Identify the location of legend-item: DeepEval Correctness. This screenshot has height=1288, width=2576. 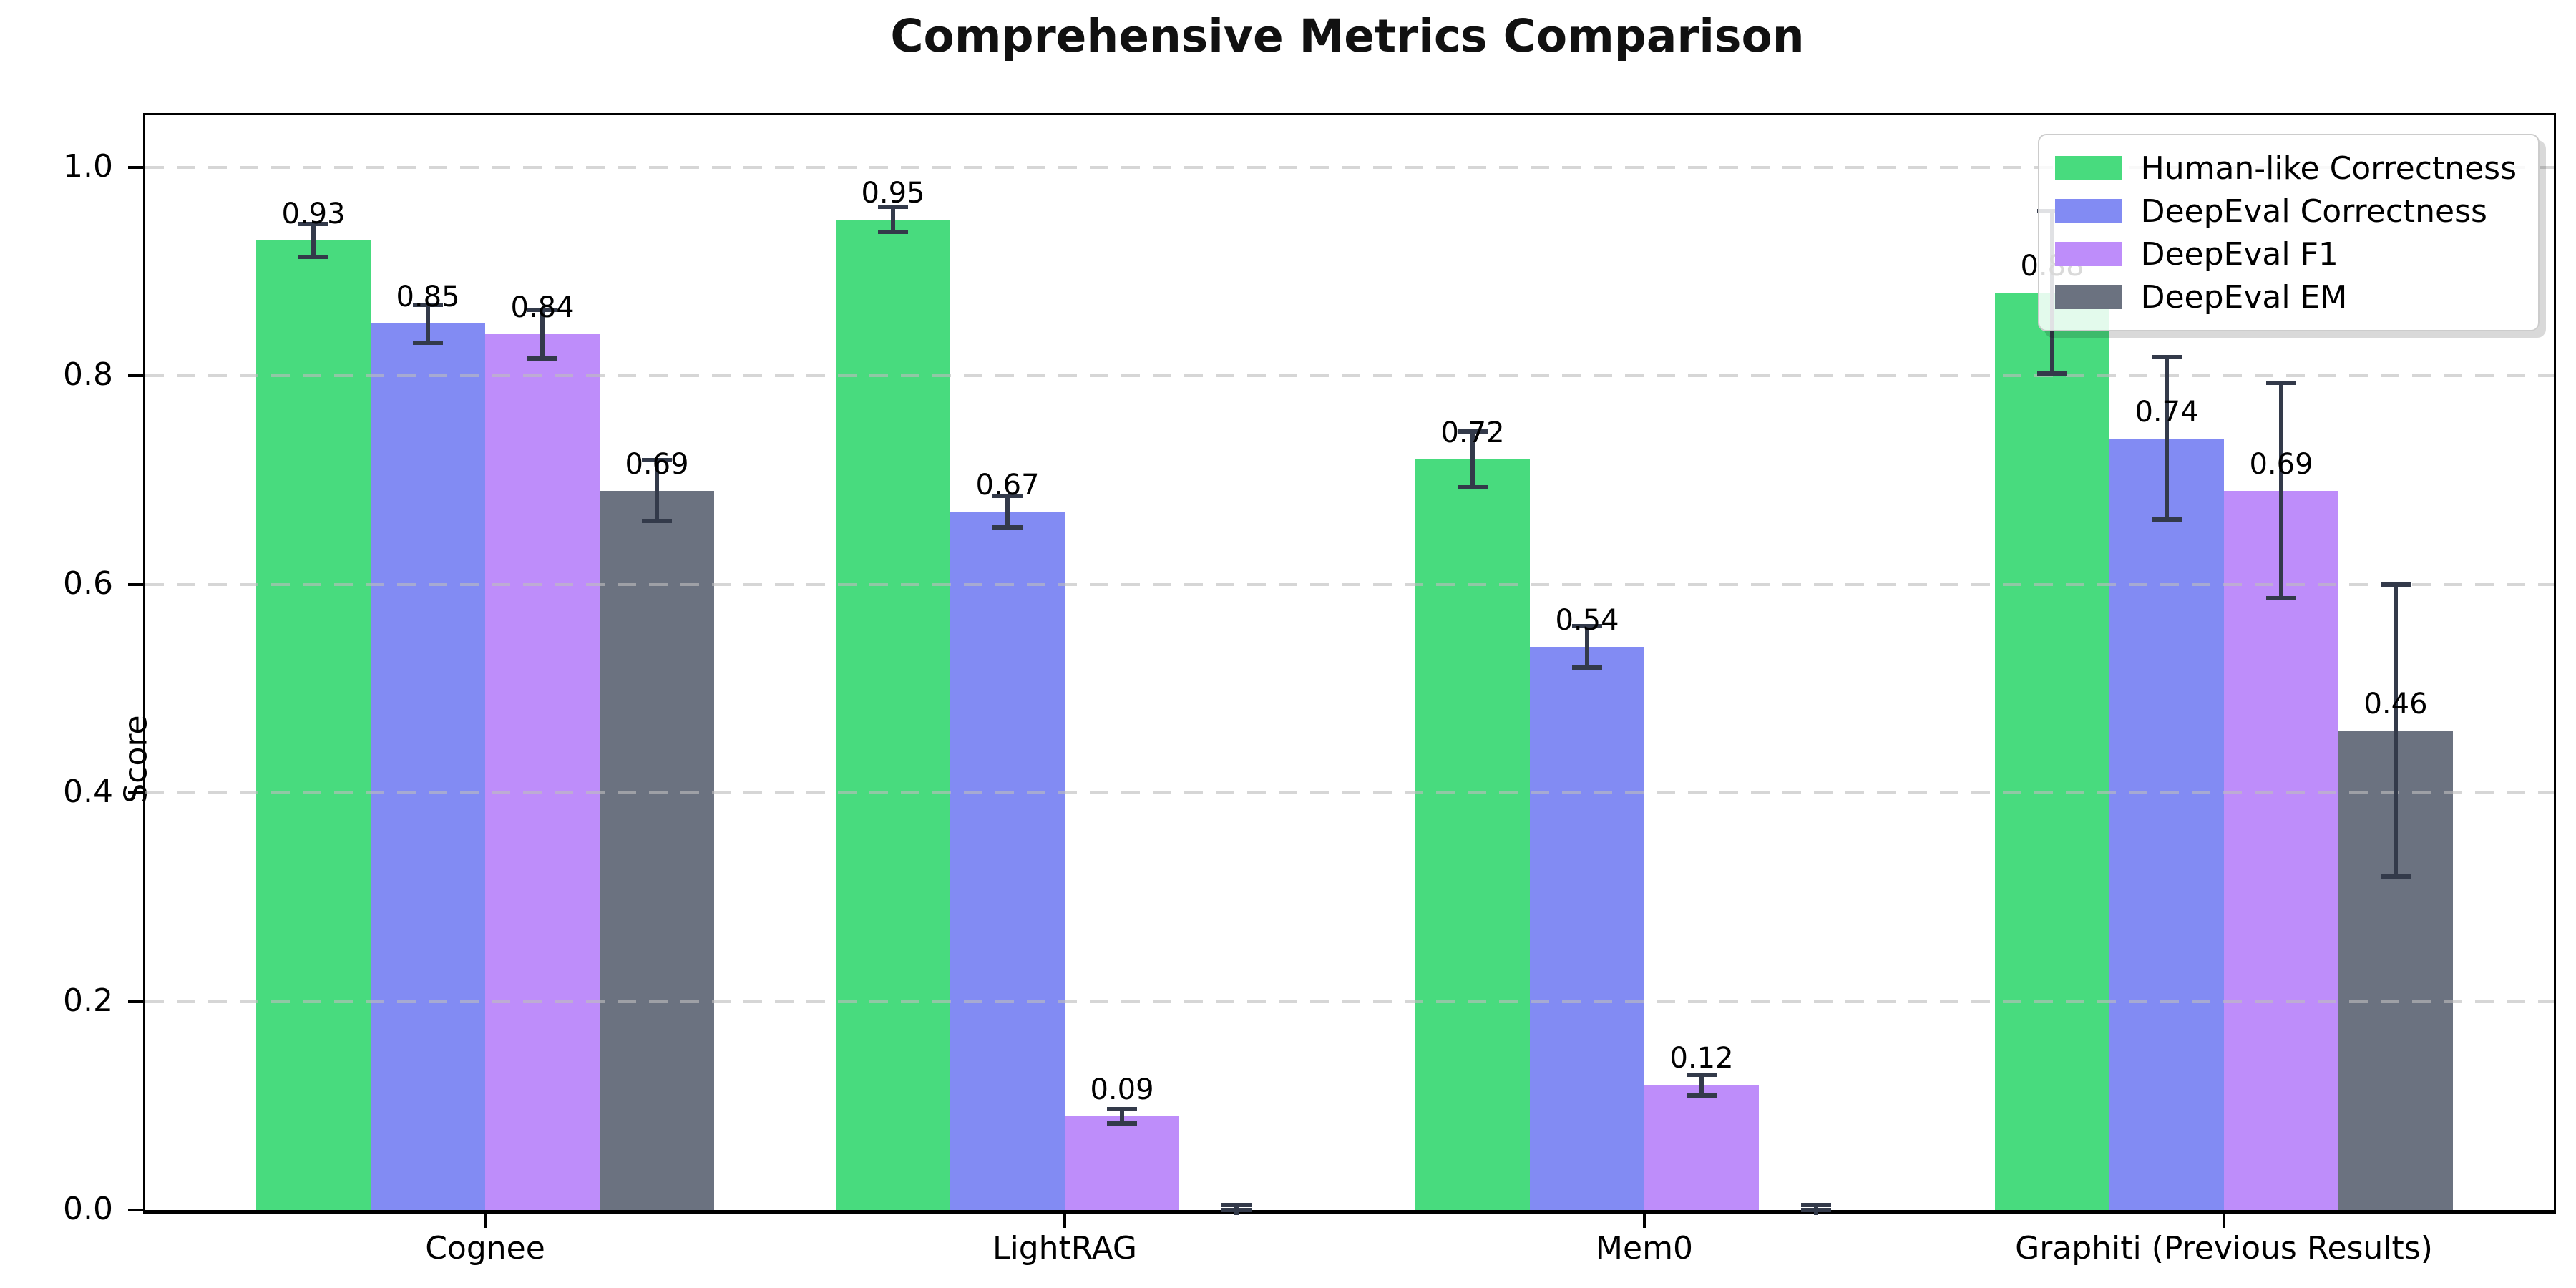
(2285, 211).